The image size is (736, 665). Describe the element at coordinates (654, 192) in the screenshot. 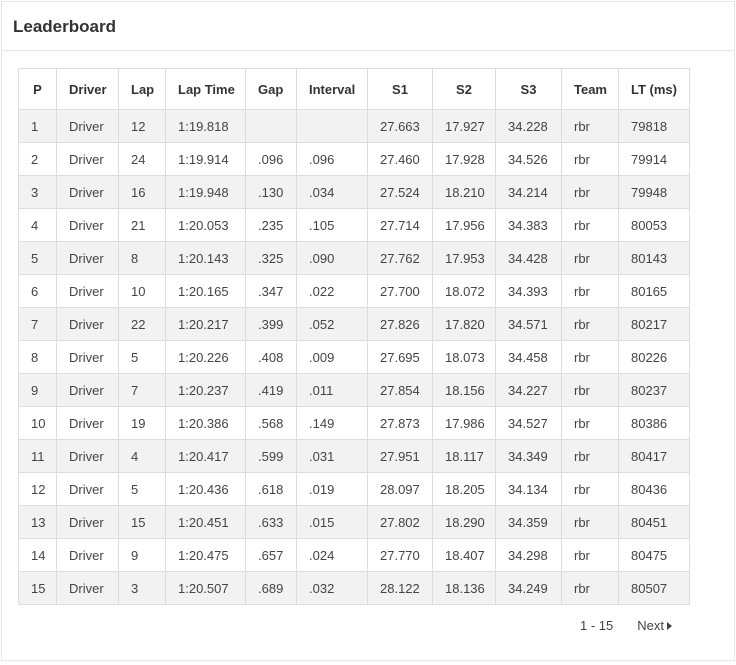

I see `cell-lt-ms: 79948` at that location.